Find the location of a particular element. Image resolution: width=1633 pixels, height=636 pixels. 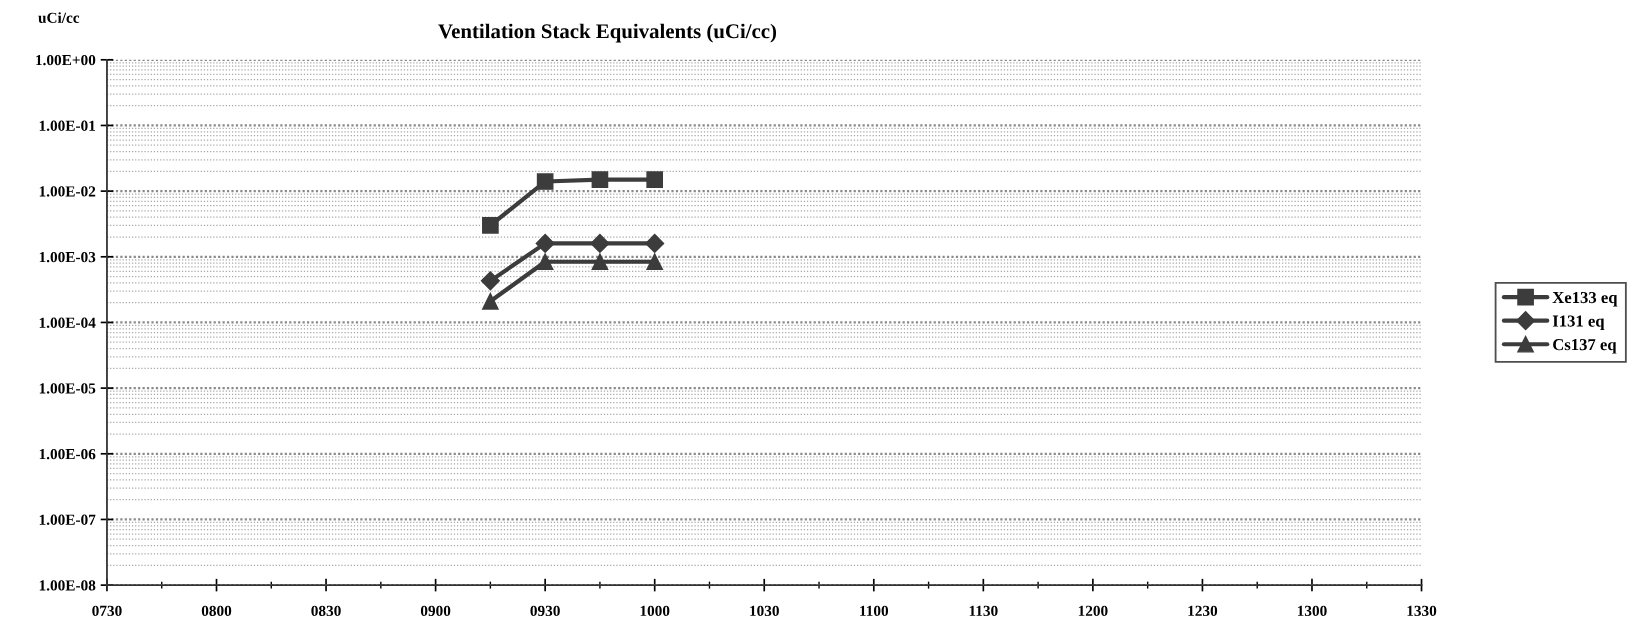

x-tick-label: 0800 is located at coordinates (216, 611).